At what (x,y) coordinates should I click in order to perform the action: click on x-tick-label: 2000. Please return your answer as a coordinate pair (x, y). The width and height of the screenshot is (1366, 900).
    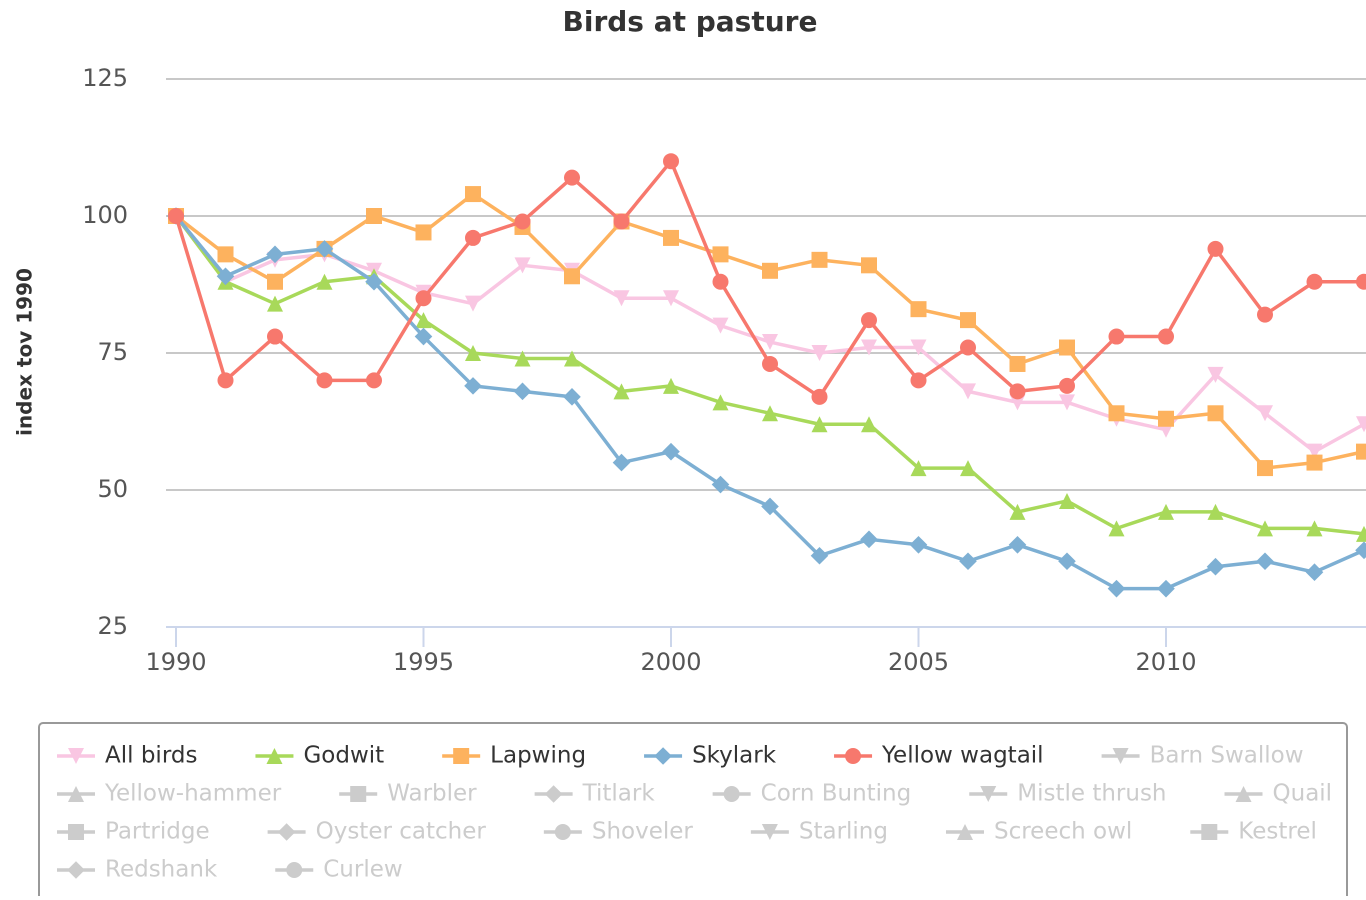
    Looking at the image, I should click on (670, 662).